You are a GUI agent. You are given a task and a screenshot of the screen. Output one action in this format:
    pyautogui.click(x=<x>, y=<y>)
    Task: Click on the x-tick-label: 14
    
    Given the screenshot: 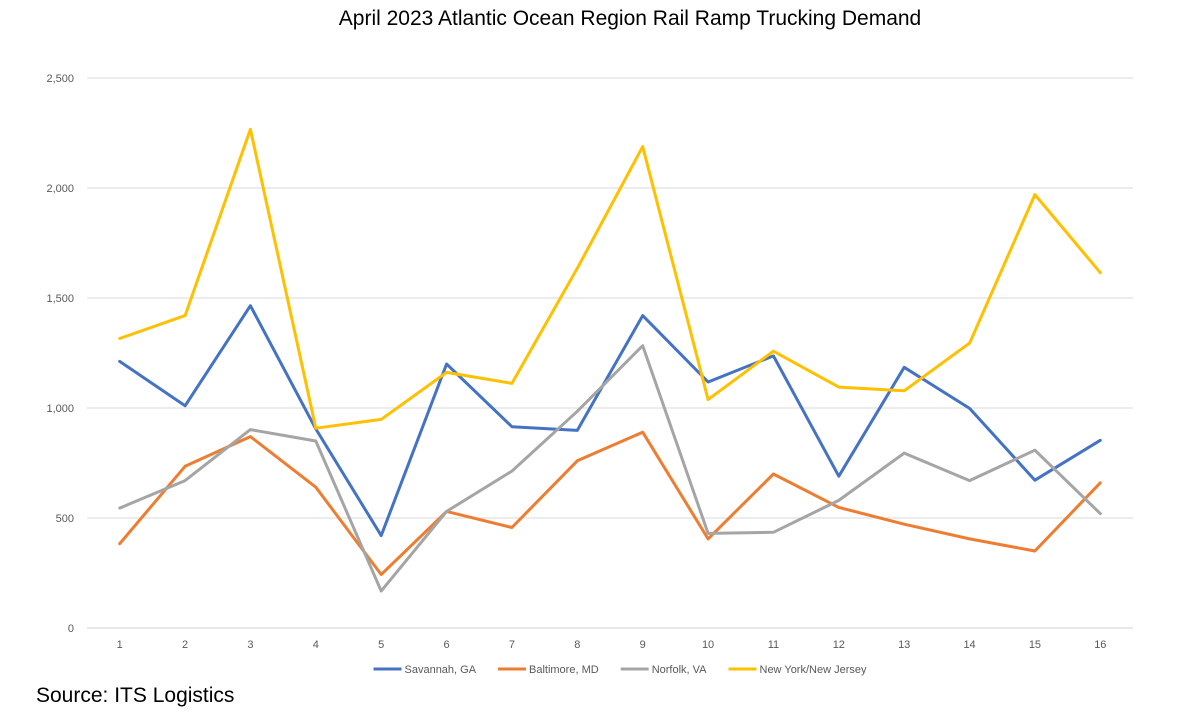 What is the action you would take?
    pyautogui.click(x=969, y=645)
    